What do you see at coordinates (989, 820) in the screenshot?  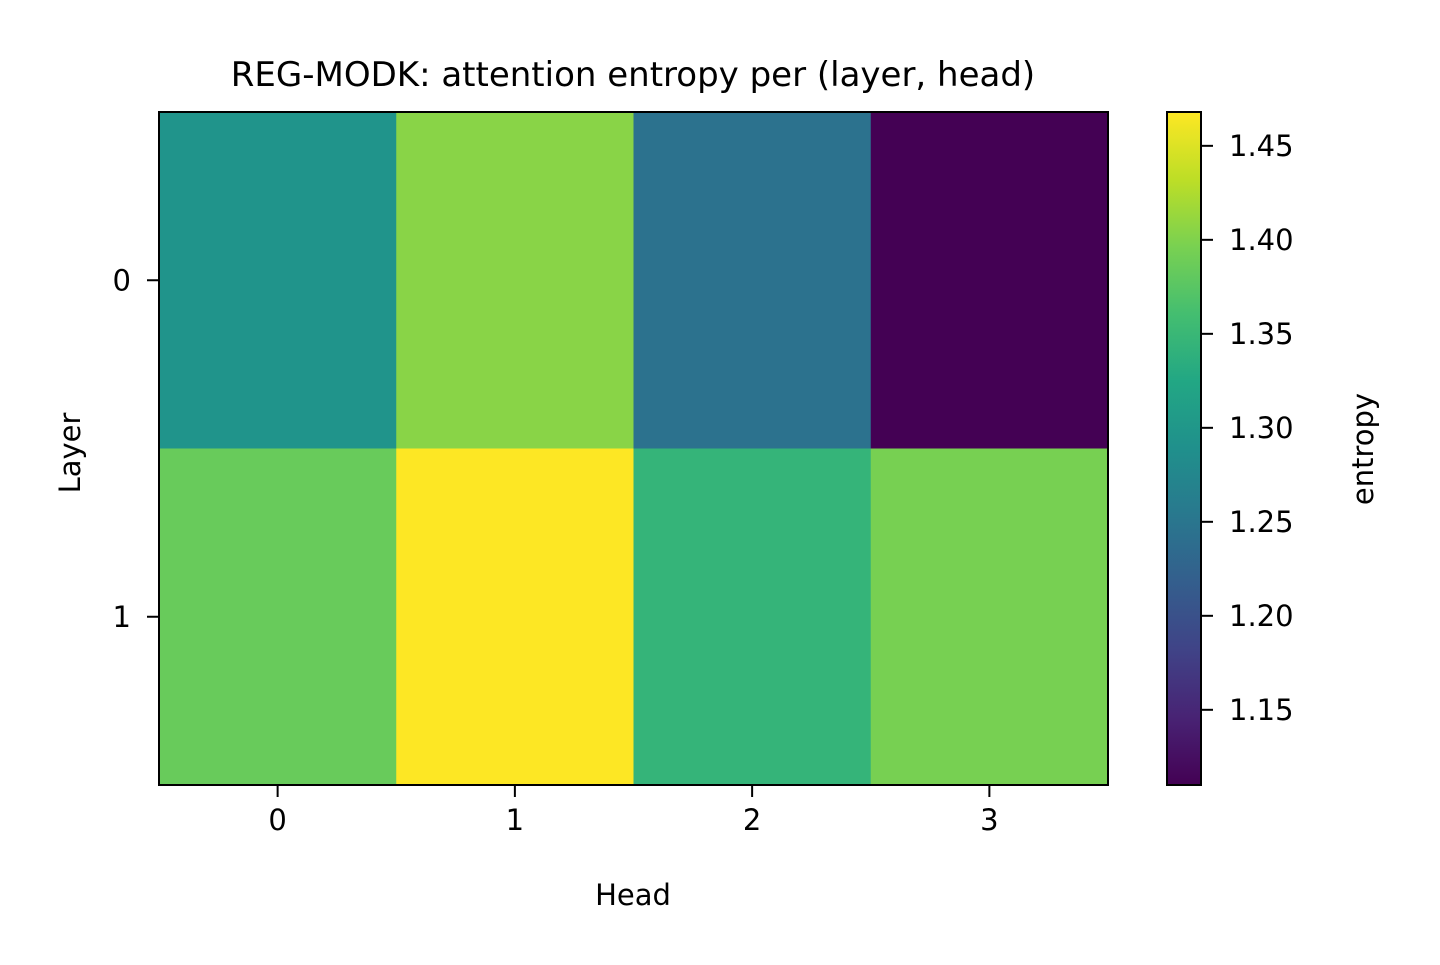 I see `x-tick-label: 3` at bounding box center [989, 820].